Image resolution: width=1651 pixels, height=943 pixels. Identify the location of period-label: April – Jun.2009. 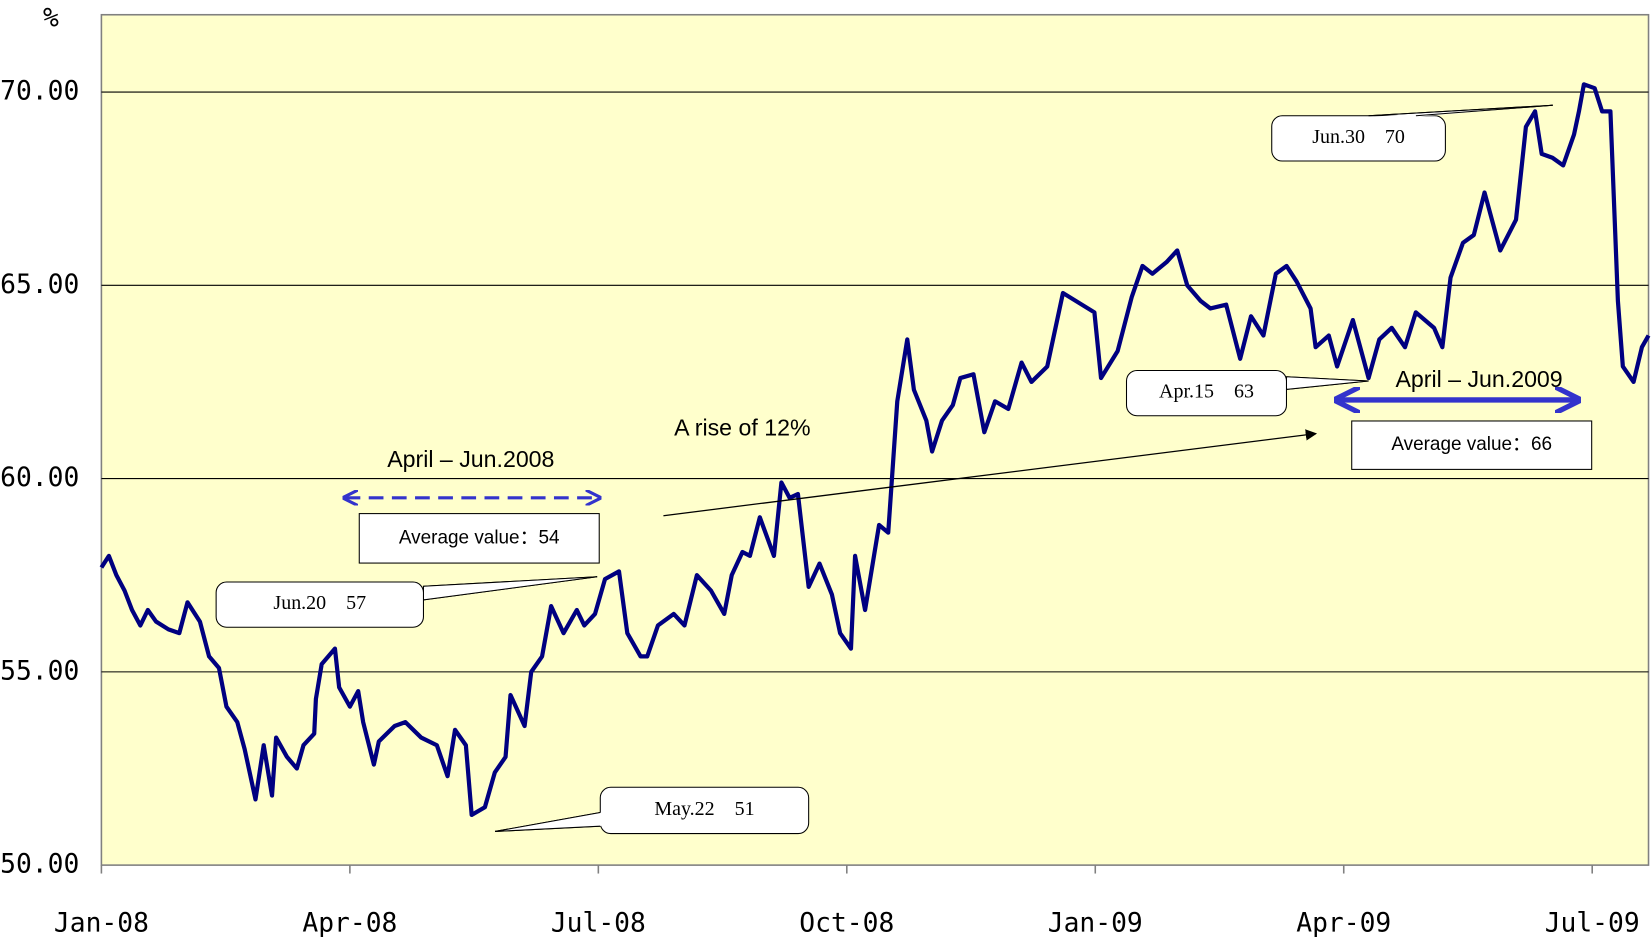
(1478, 379).